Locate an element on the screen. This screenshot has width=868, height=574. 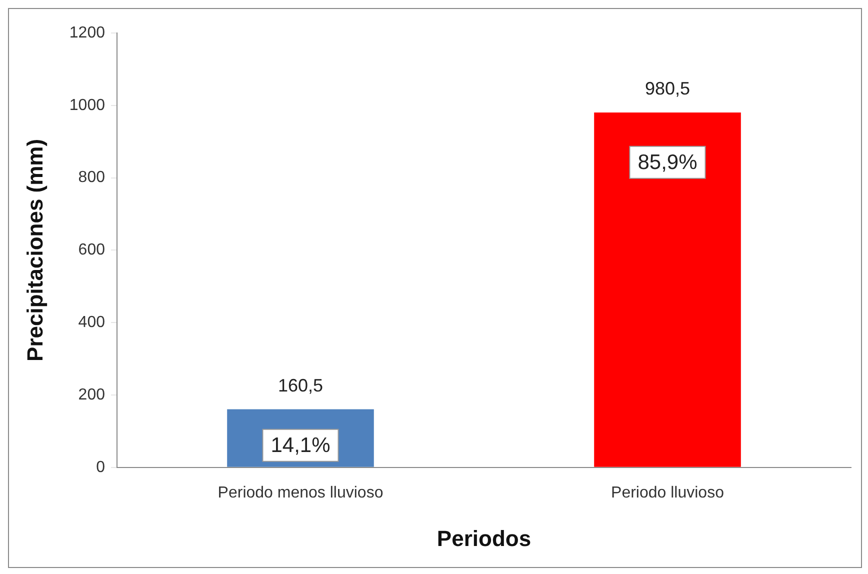
annotation: 85,9% is located at coordinates (668, 162).